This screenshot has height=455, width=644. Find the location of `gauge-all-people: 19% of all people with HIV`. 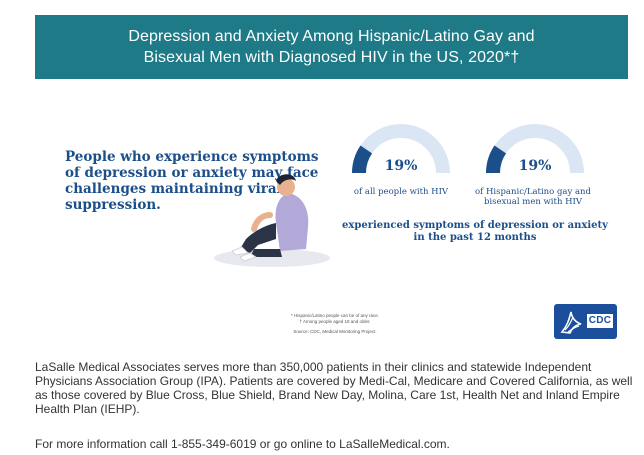

gauge-all-people: 19% of all people with HIV is located at coordinates (406, 160).